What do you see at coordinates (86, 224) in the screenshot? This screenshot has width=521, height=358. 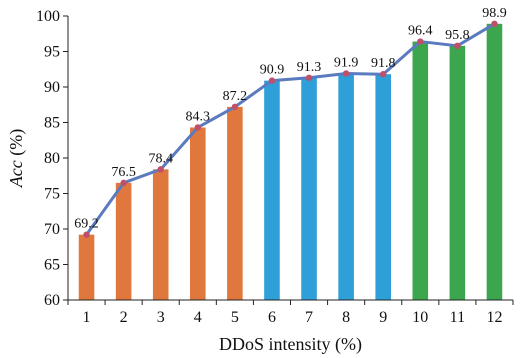 I see `data-label-1: 69.2` at bounding box center [86, 224].